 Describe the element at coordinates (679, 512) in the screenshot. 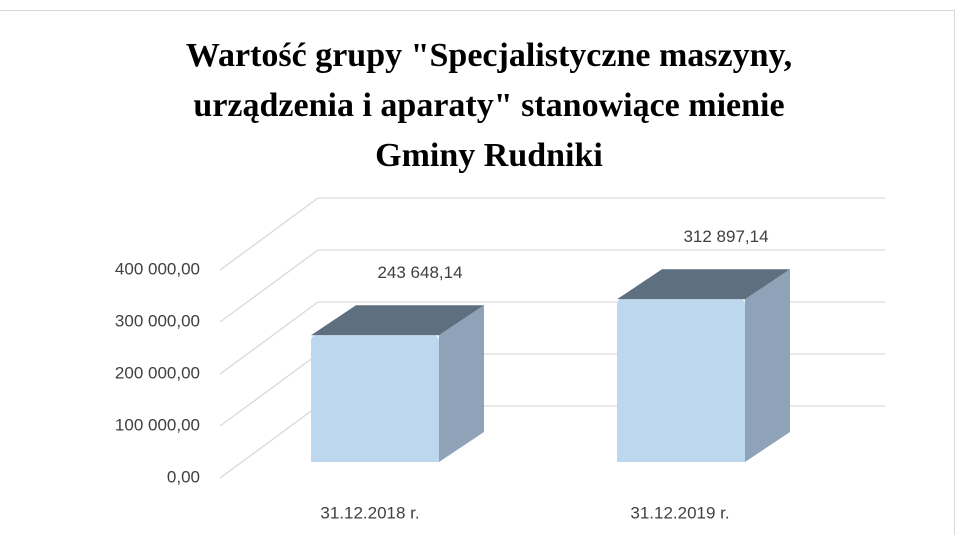

I see `x-tick-label: 31.12.2019 r.` at that location.